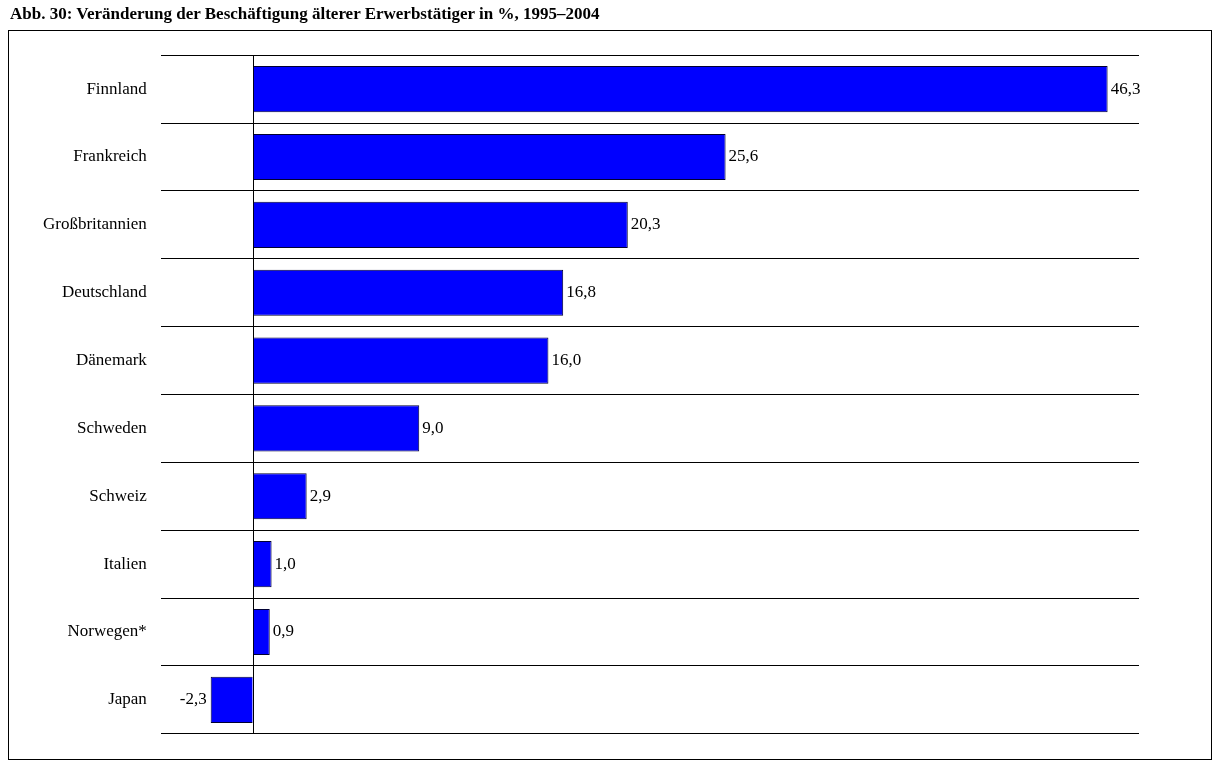 This screenshot has height=763, width=1214. What do you see at coordinates (305, 14) in the screenshot?
I see `chart-title: Abb. 30: Veränderung der Beschäftigung älterer Erwerbstätiger in %, 1995–2004` at bounding box center [305, 14].